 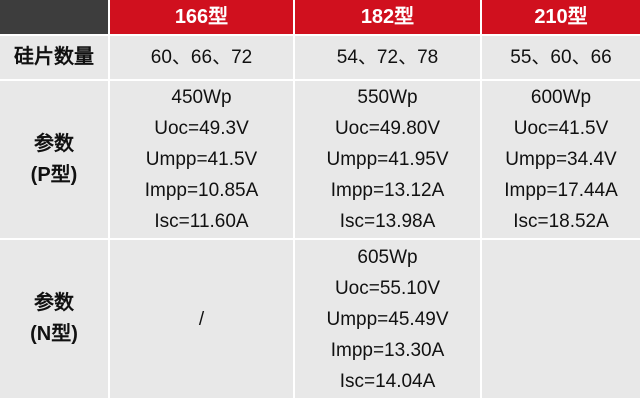 I want to click on header-text: 210型, so click(x=561, y=16).